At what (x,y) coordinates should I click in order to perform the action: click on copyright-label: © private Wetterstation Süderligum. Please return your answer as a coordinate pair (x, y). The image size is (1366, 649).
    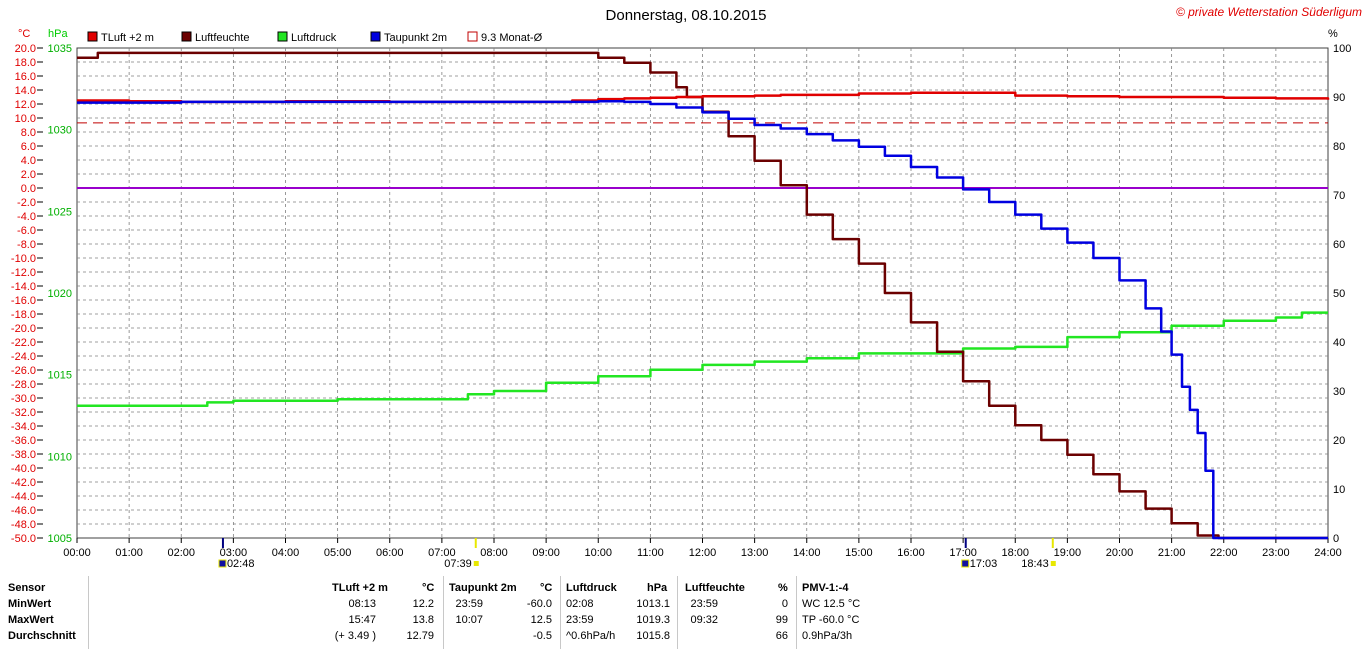
    Looking at the image, I should click on (1269, 12).